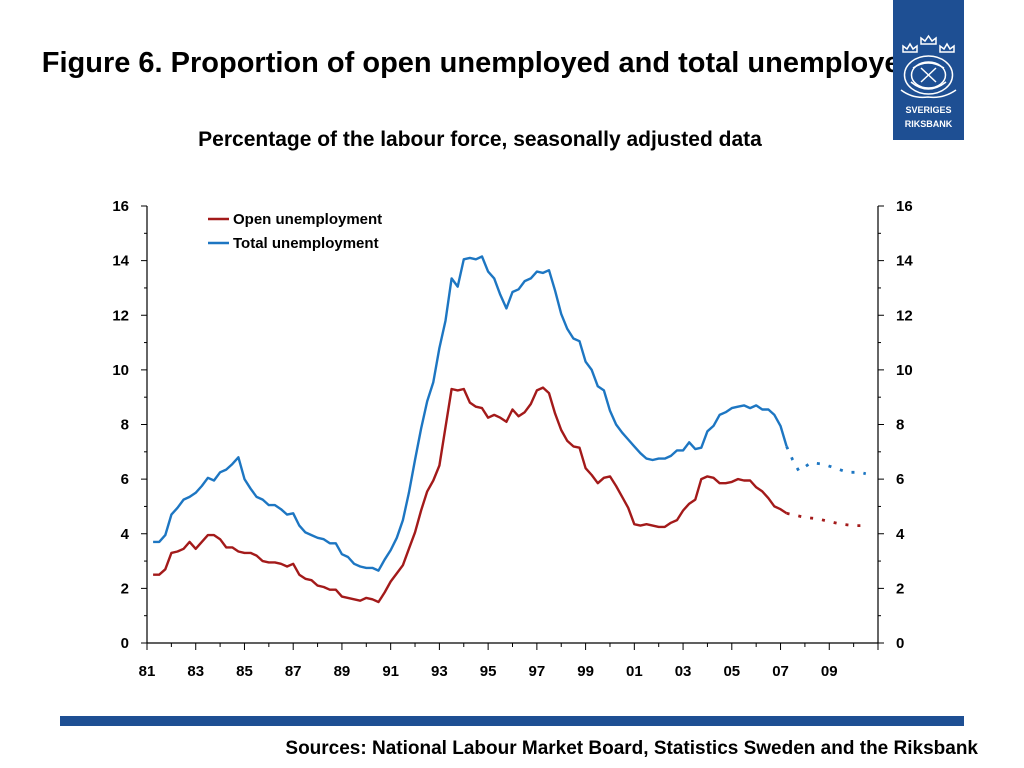 This screenshot has width=1024, height=768. Describe the element at coordinates (125, 643) in the screenshot. I see `y-tick-label: 0` at that location.